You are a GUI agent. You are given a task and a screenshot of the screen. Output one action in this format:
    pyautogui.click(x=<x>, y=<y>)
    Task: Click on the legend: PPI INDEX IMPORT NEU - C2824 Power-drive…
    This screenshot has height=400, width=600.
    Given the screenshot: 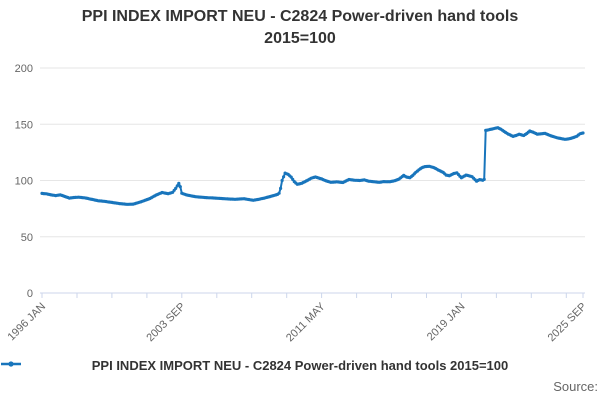 What is the action you would take?
    pyautogui.click(x=300, y=365)
    